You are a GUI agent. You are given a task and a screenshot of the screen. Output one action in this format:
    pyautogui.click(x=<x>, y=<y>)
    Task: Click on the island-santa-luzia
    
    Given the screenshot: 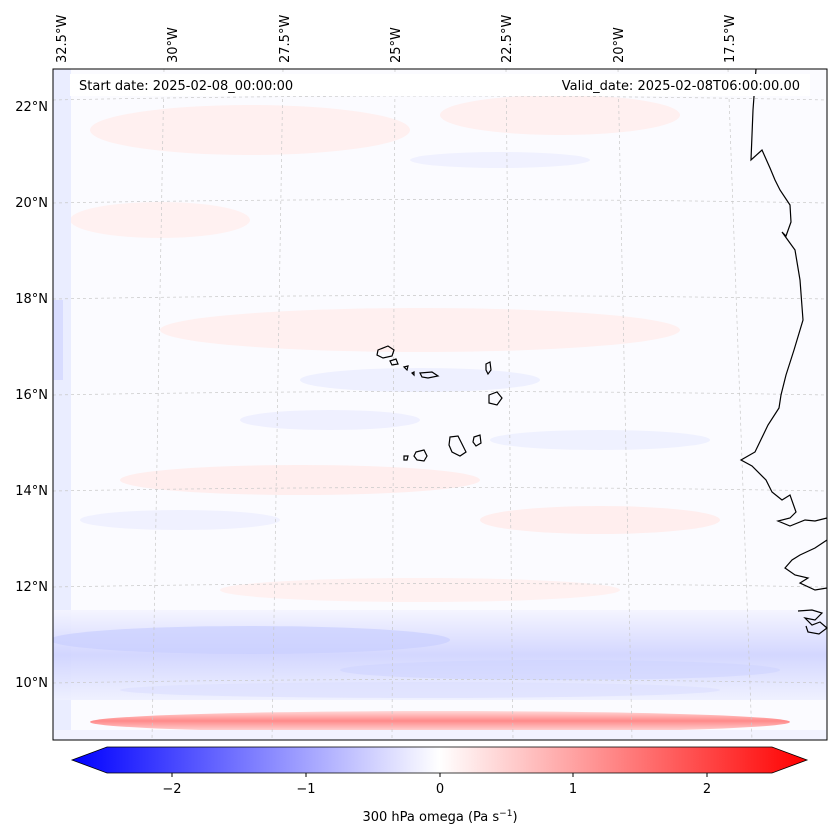 What is the action you would take?
    pyautogui.click(x=405, y=368)
    